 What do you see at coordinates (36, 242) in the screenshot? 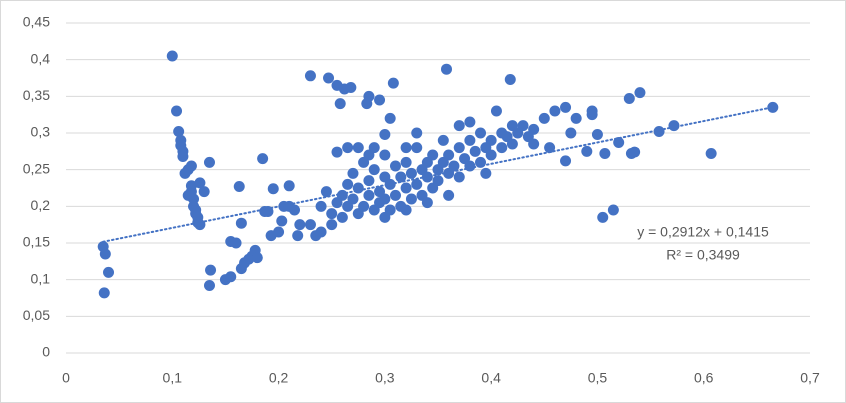
I see `y-tick-label: 0,15` at bounding box center [36, 242].